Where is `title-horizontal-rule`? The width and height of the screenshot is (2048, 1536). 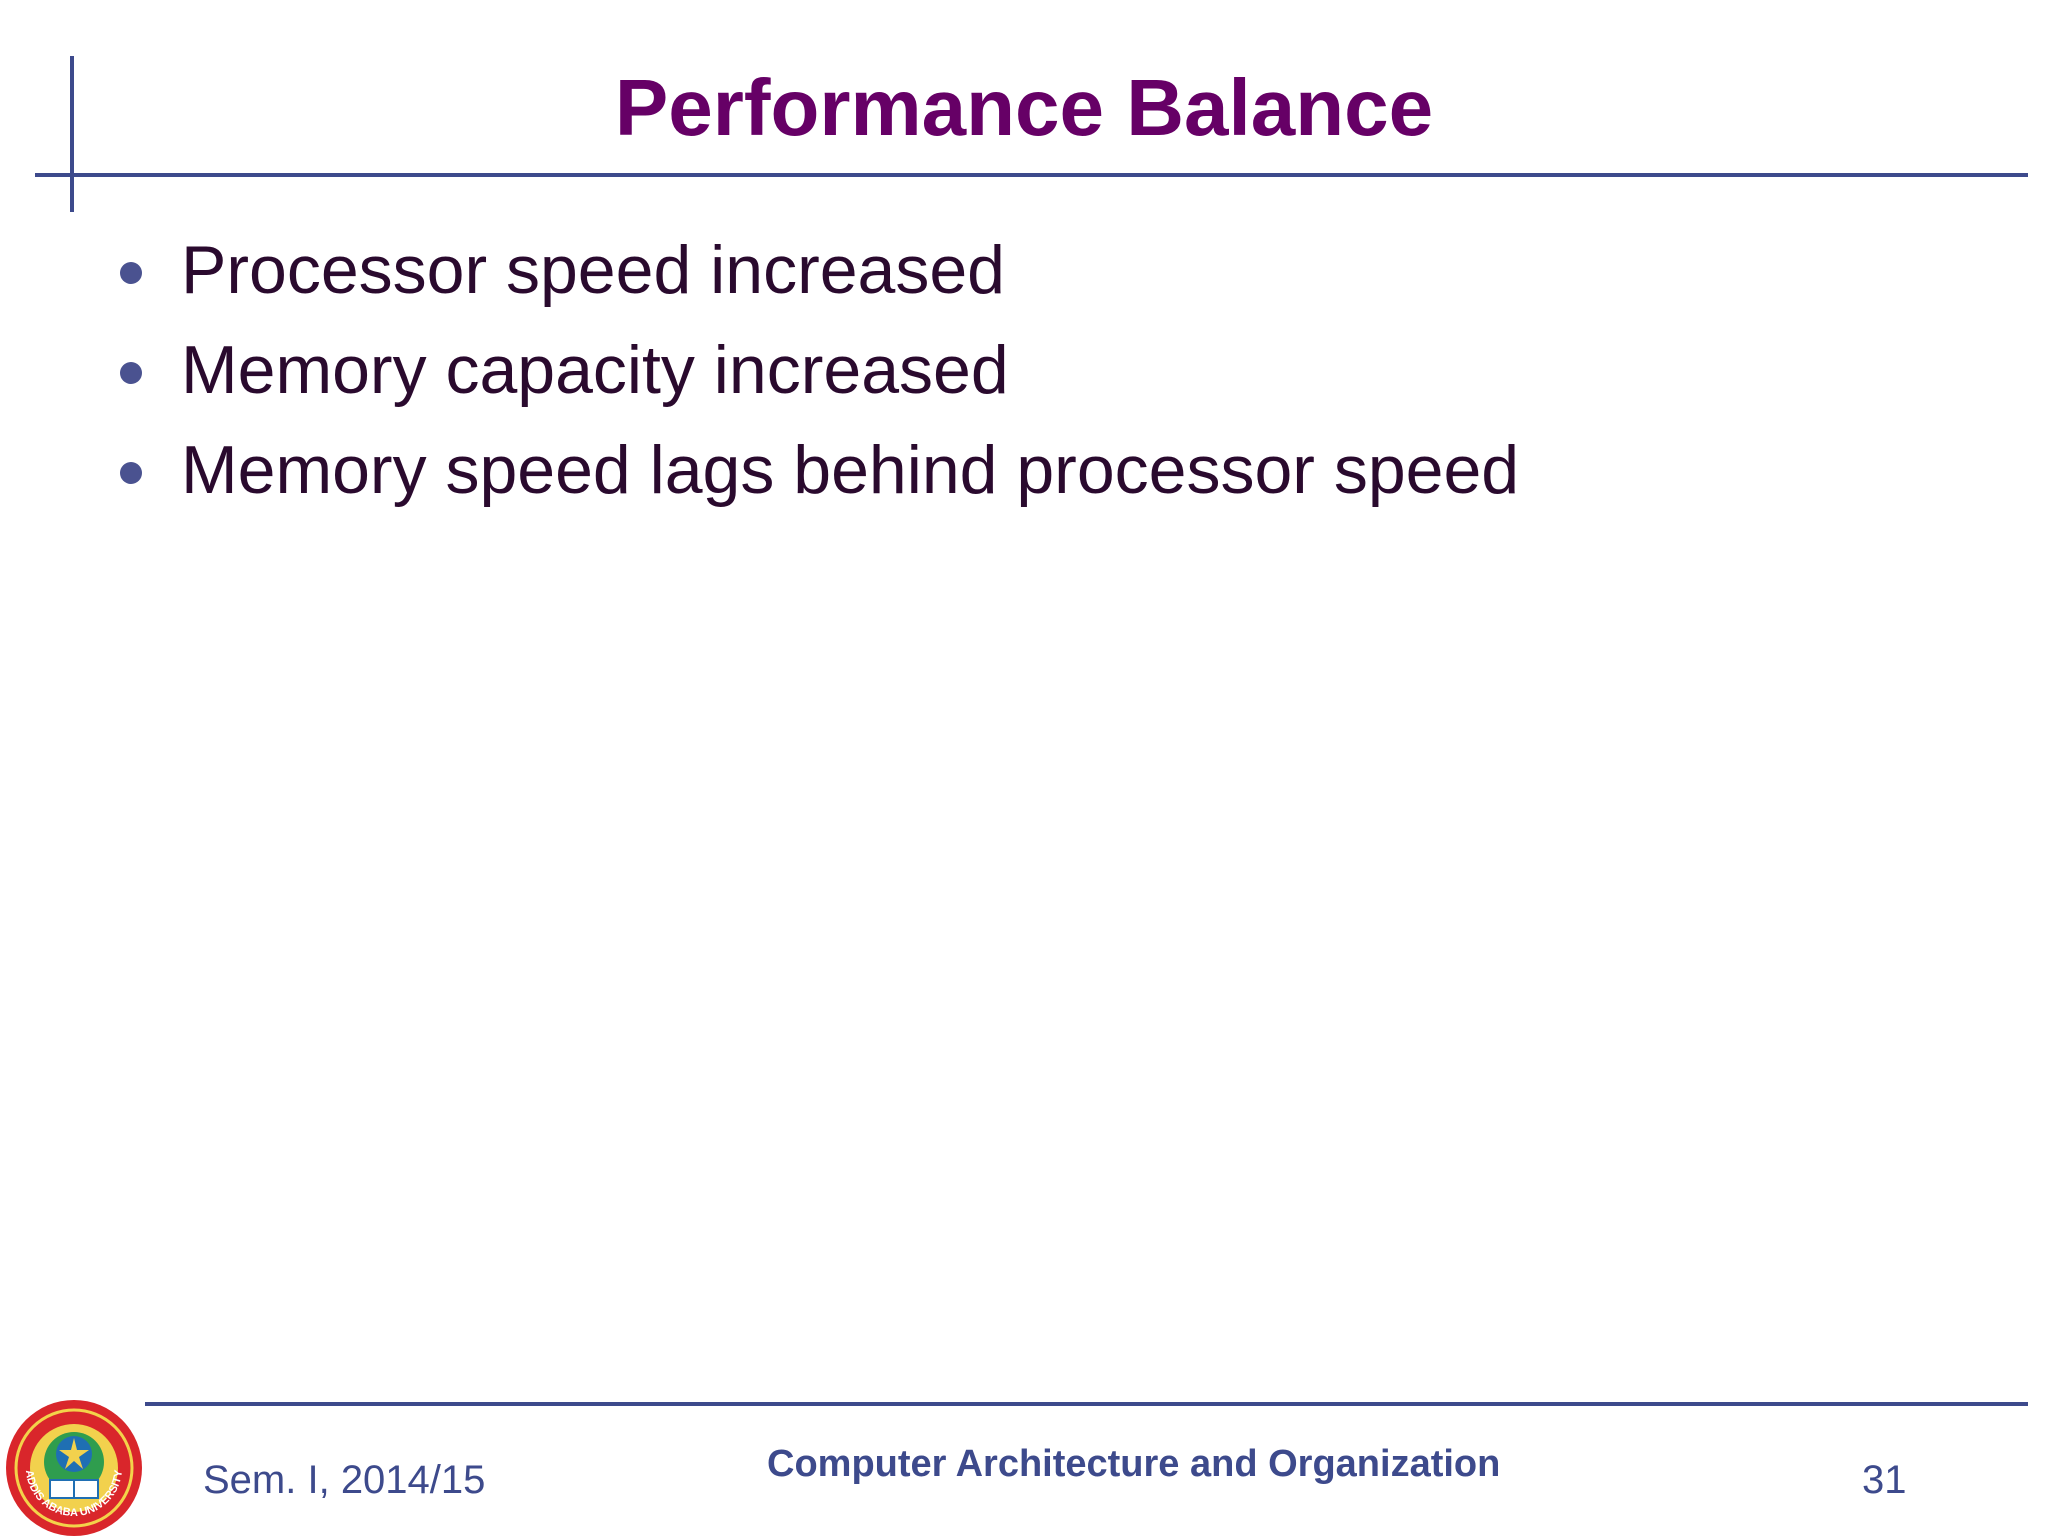
title-horizontal-rule is located at coordinates (1031, 175).